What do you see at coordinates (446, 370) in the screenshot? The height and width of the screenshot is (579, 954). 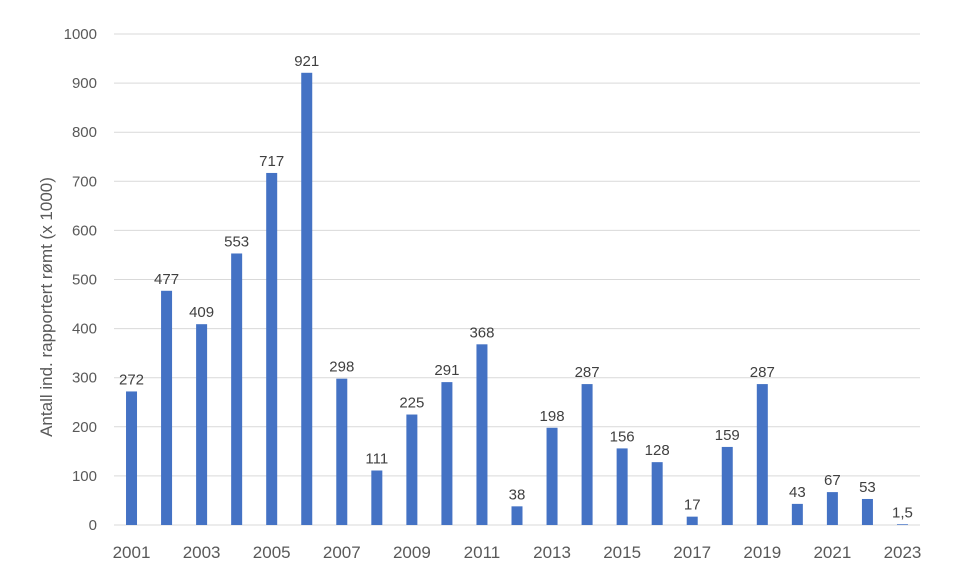 I see `data-label: 291` at bounding box center [446, 370].